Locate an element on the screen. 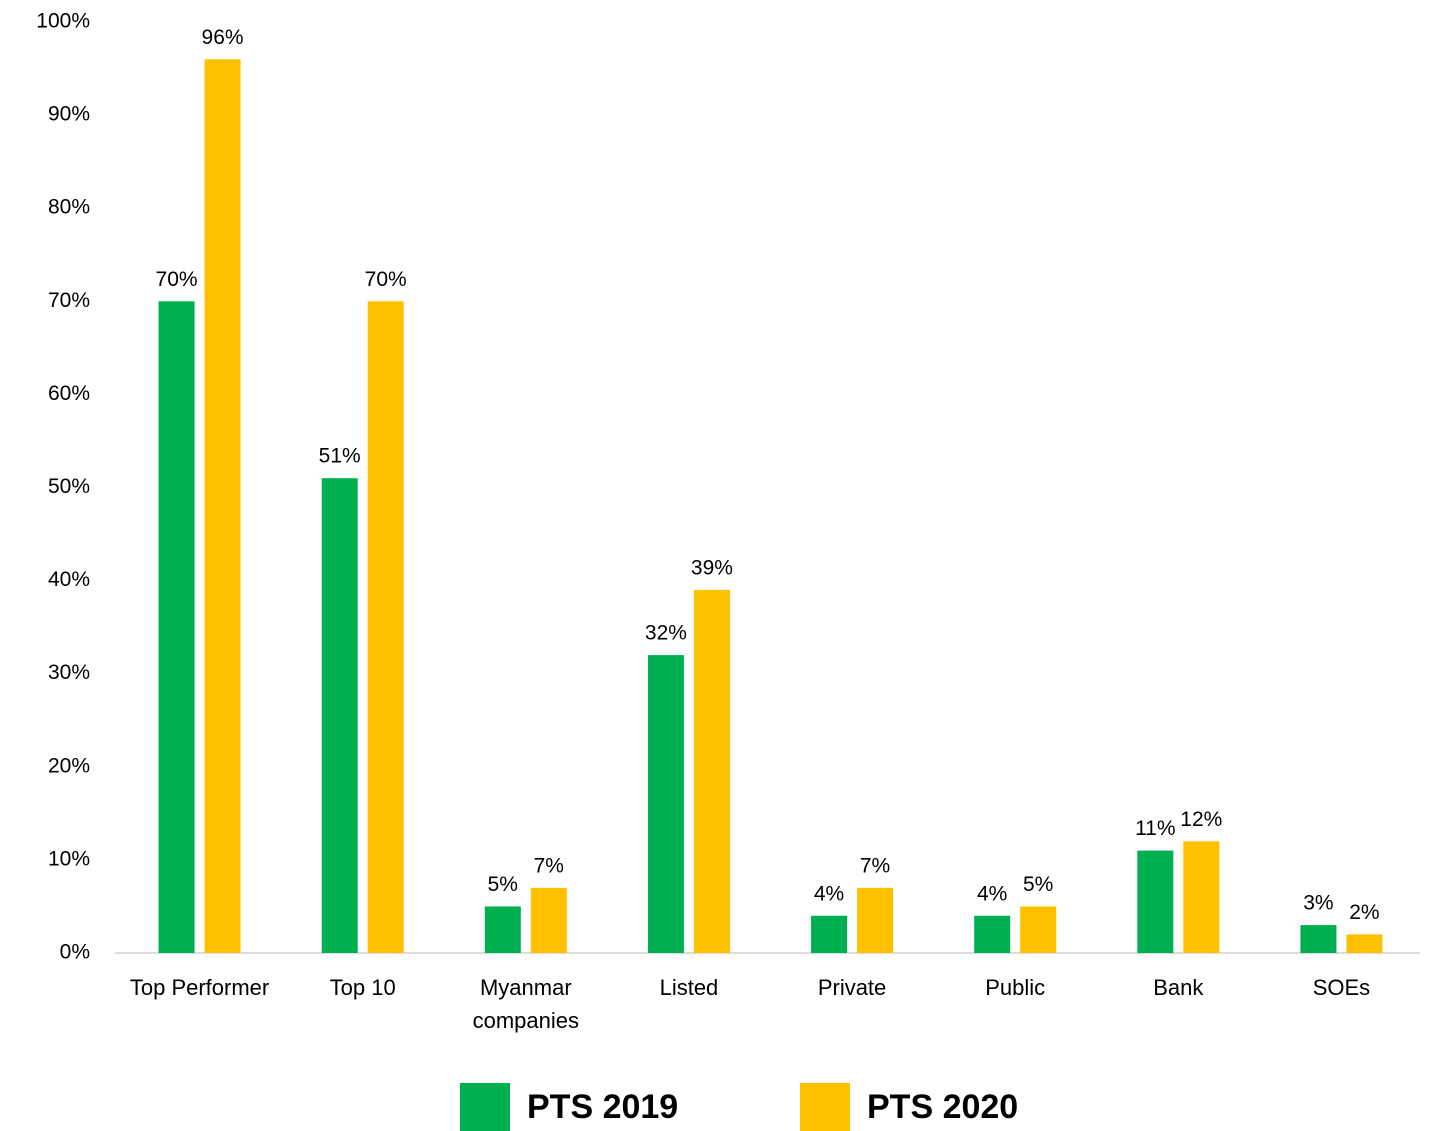 This screenshot has height=1131, width=1429. x-tick-label: Top 10 is located at coordinates (362, 987).